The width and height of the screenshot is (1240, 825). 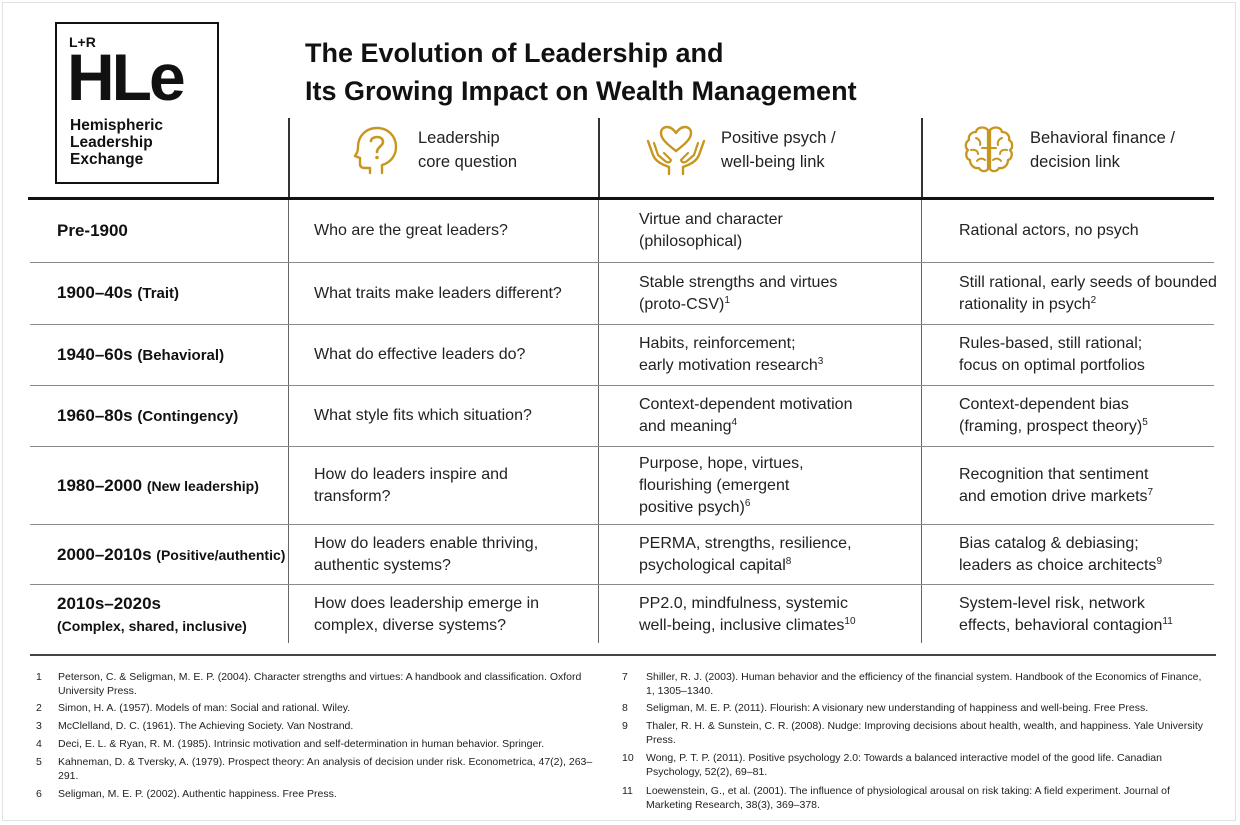 What do you see at coordinates (92, 230) in the screenshot?
I see `row-period: Pre-1900` at bounding box center [92, 230].